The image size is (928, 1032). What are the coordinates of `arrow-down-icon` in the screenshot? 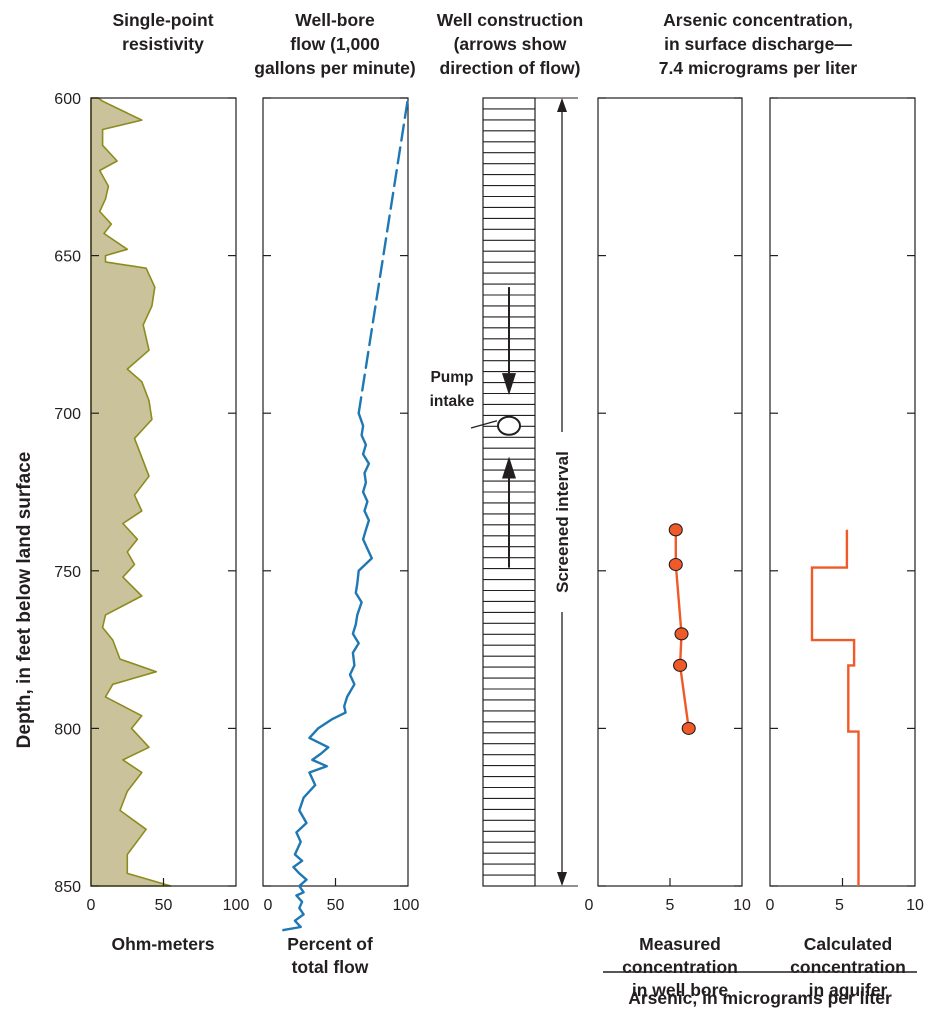 It's located at (509, 384).